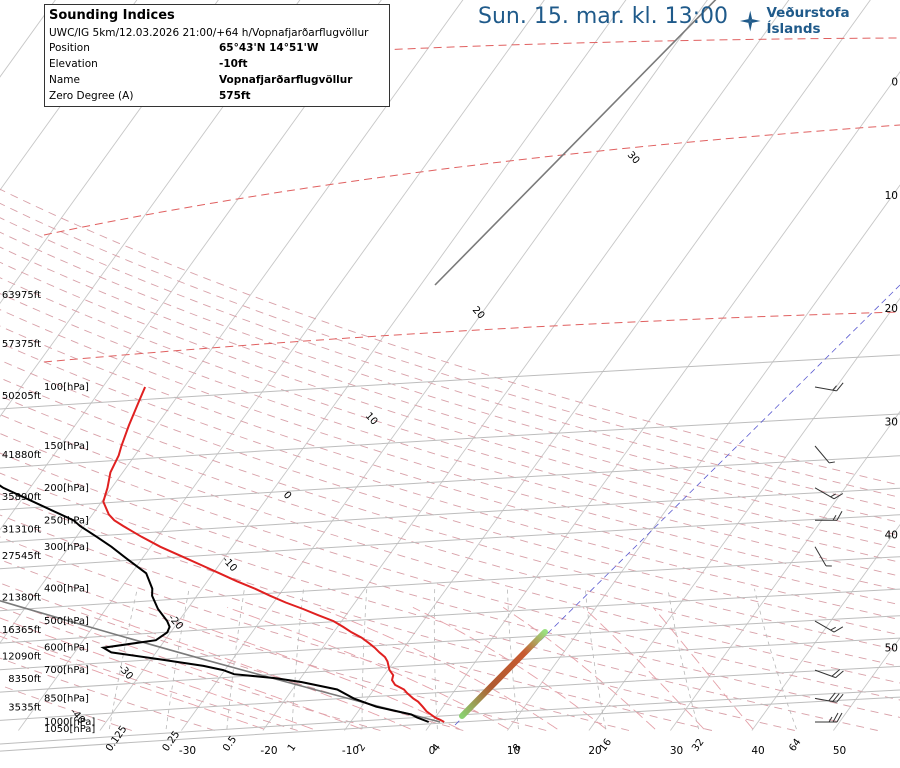  I want to click on pressure-label: 400[hPa], so click(66, 589).